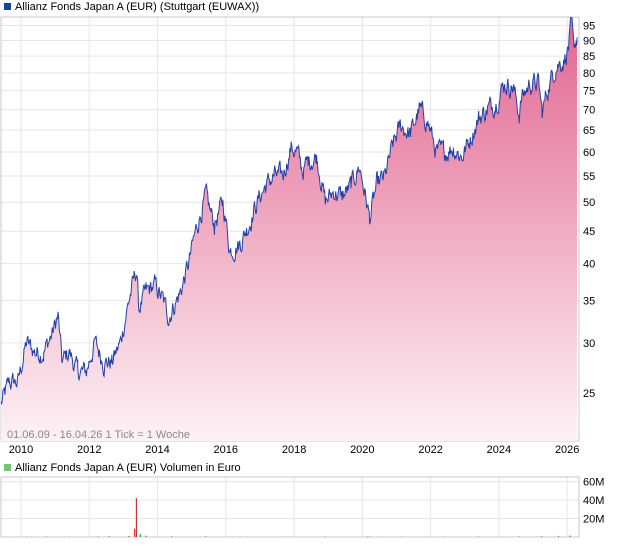 The image size is (620, 546). What do you see at coordinates (589, 203) in the screenshot?
I see `price-y-tick-label: 50` at bounding box center [589, 203].